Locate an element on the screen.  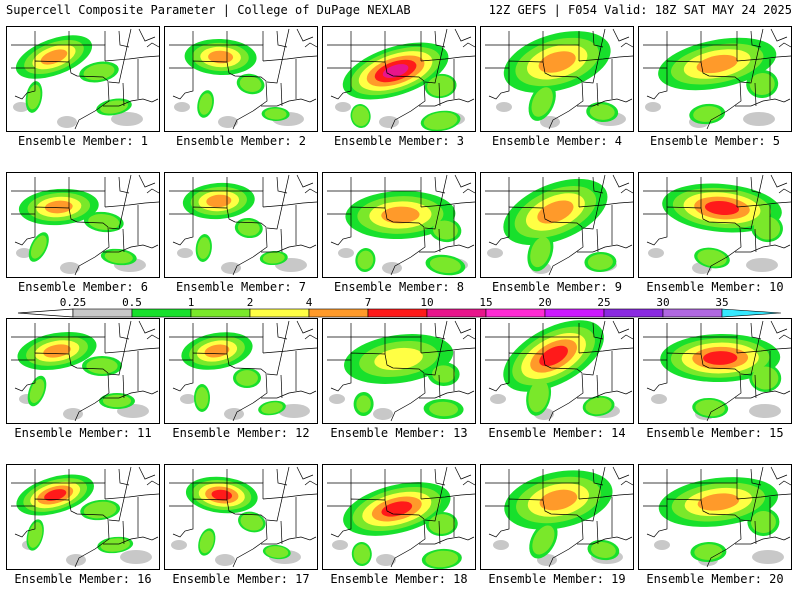
scale-tick-label: 1 is located at coordinates (191, 302).